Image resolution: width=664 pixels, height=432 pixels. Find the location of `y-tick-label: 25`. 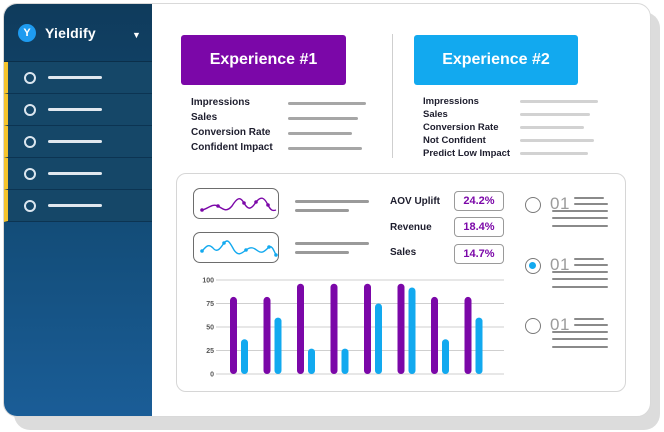

y-tick-label: 25 is located at coordinates (210, 351).